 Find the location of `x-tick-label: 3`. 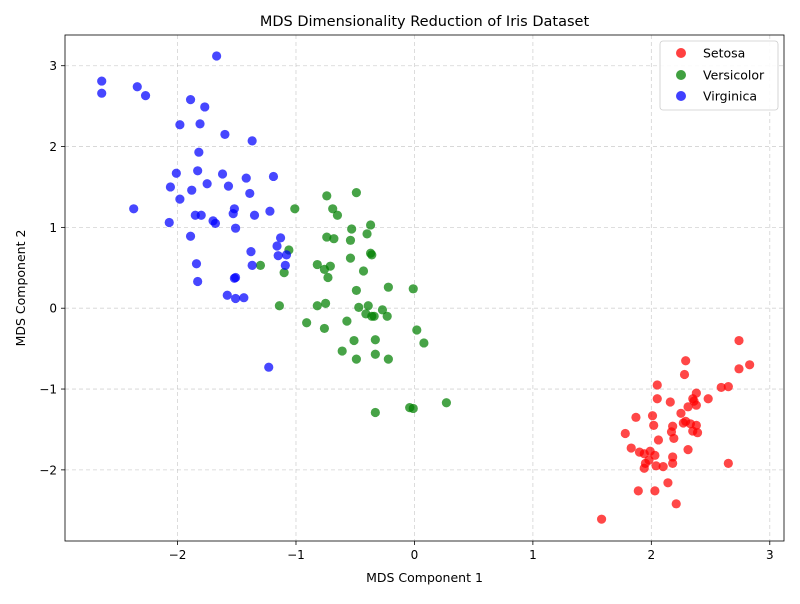

x-tick-label: 3 is located at coordinates (770, 555).